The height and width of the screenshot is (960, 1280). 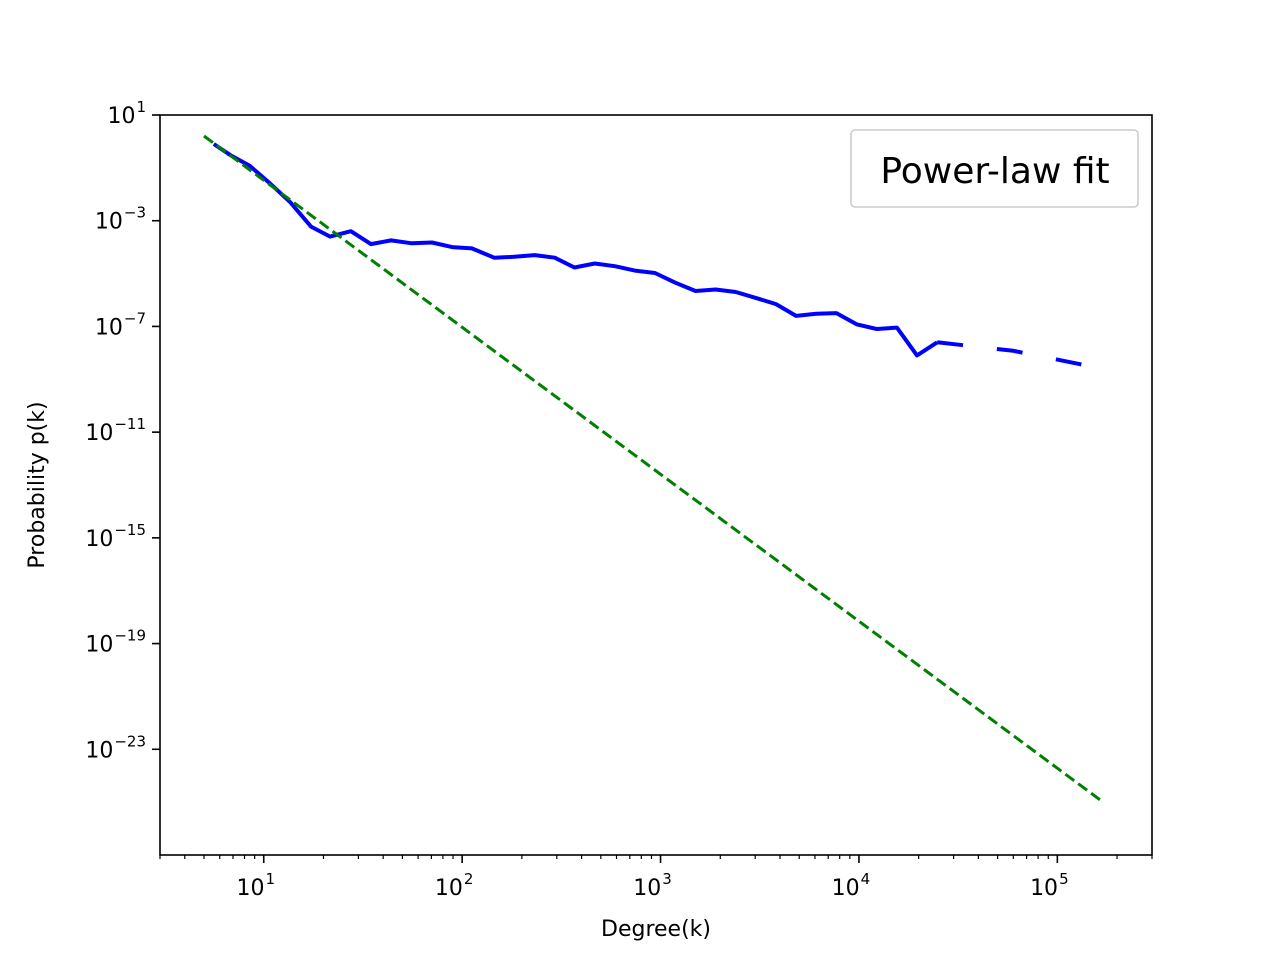 I want to click on y-tick-label: 10⁻⁷, so click(x=120, y=324).